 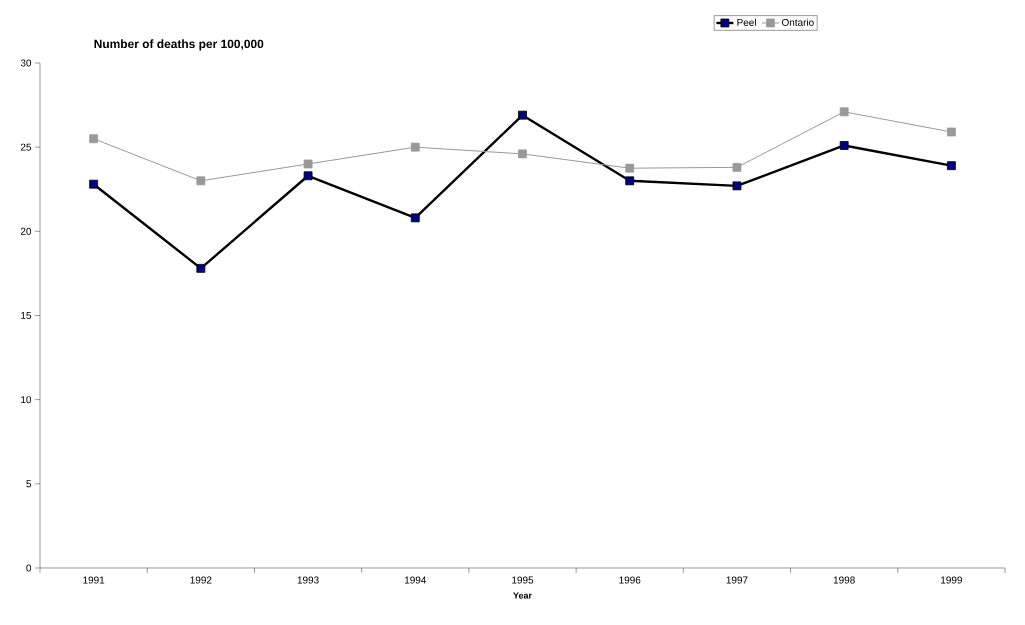 I want to click on y-tick-label: 0, so click(x=29, y=568).